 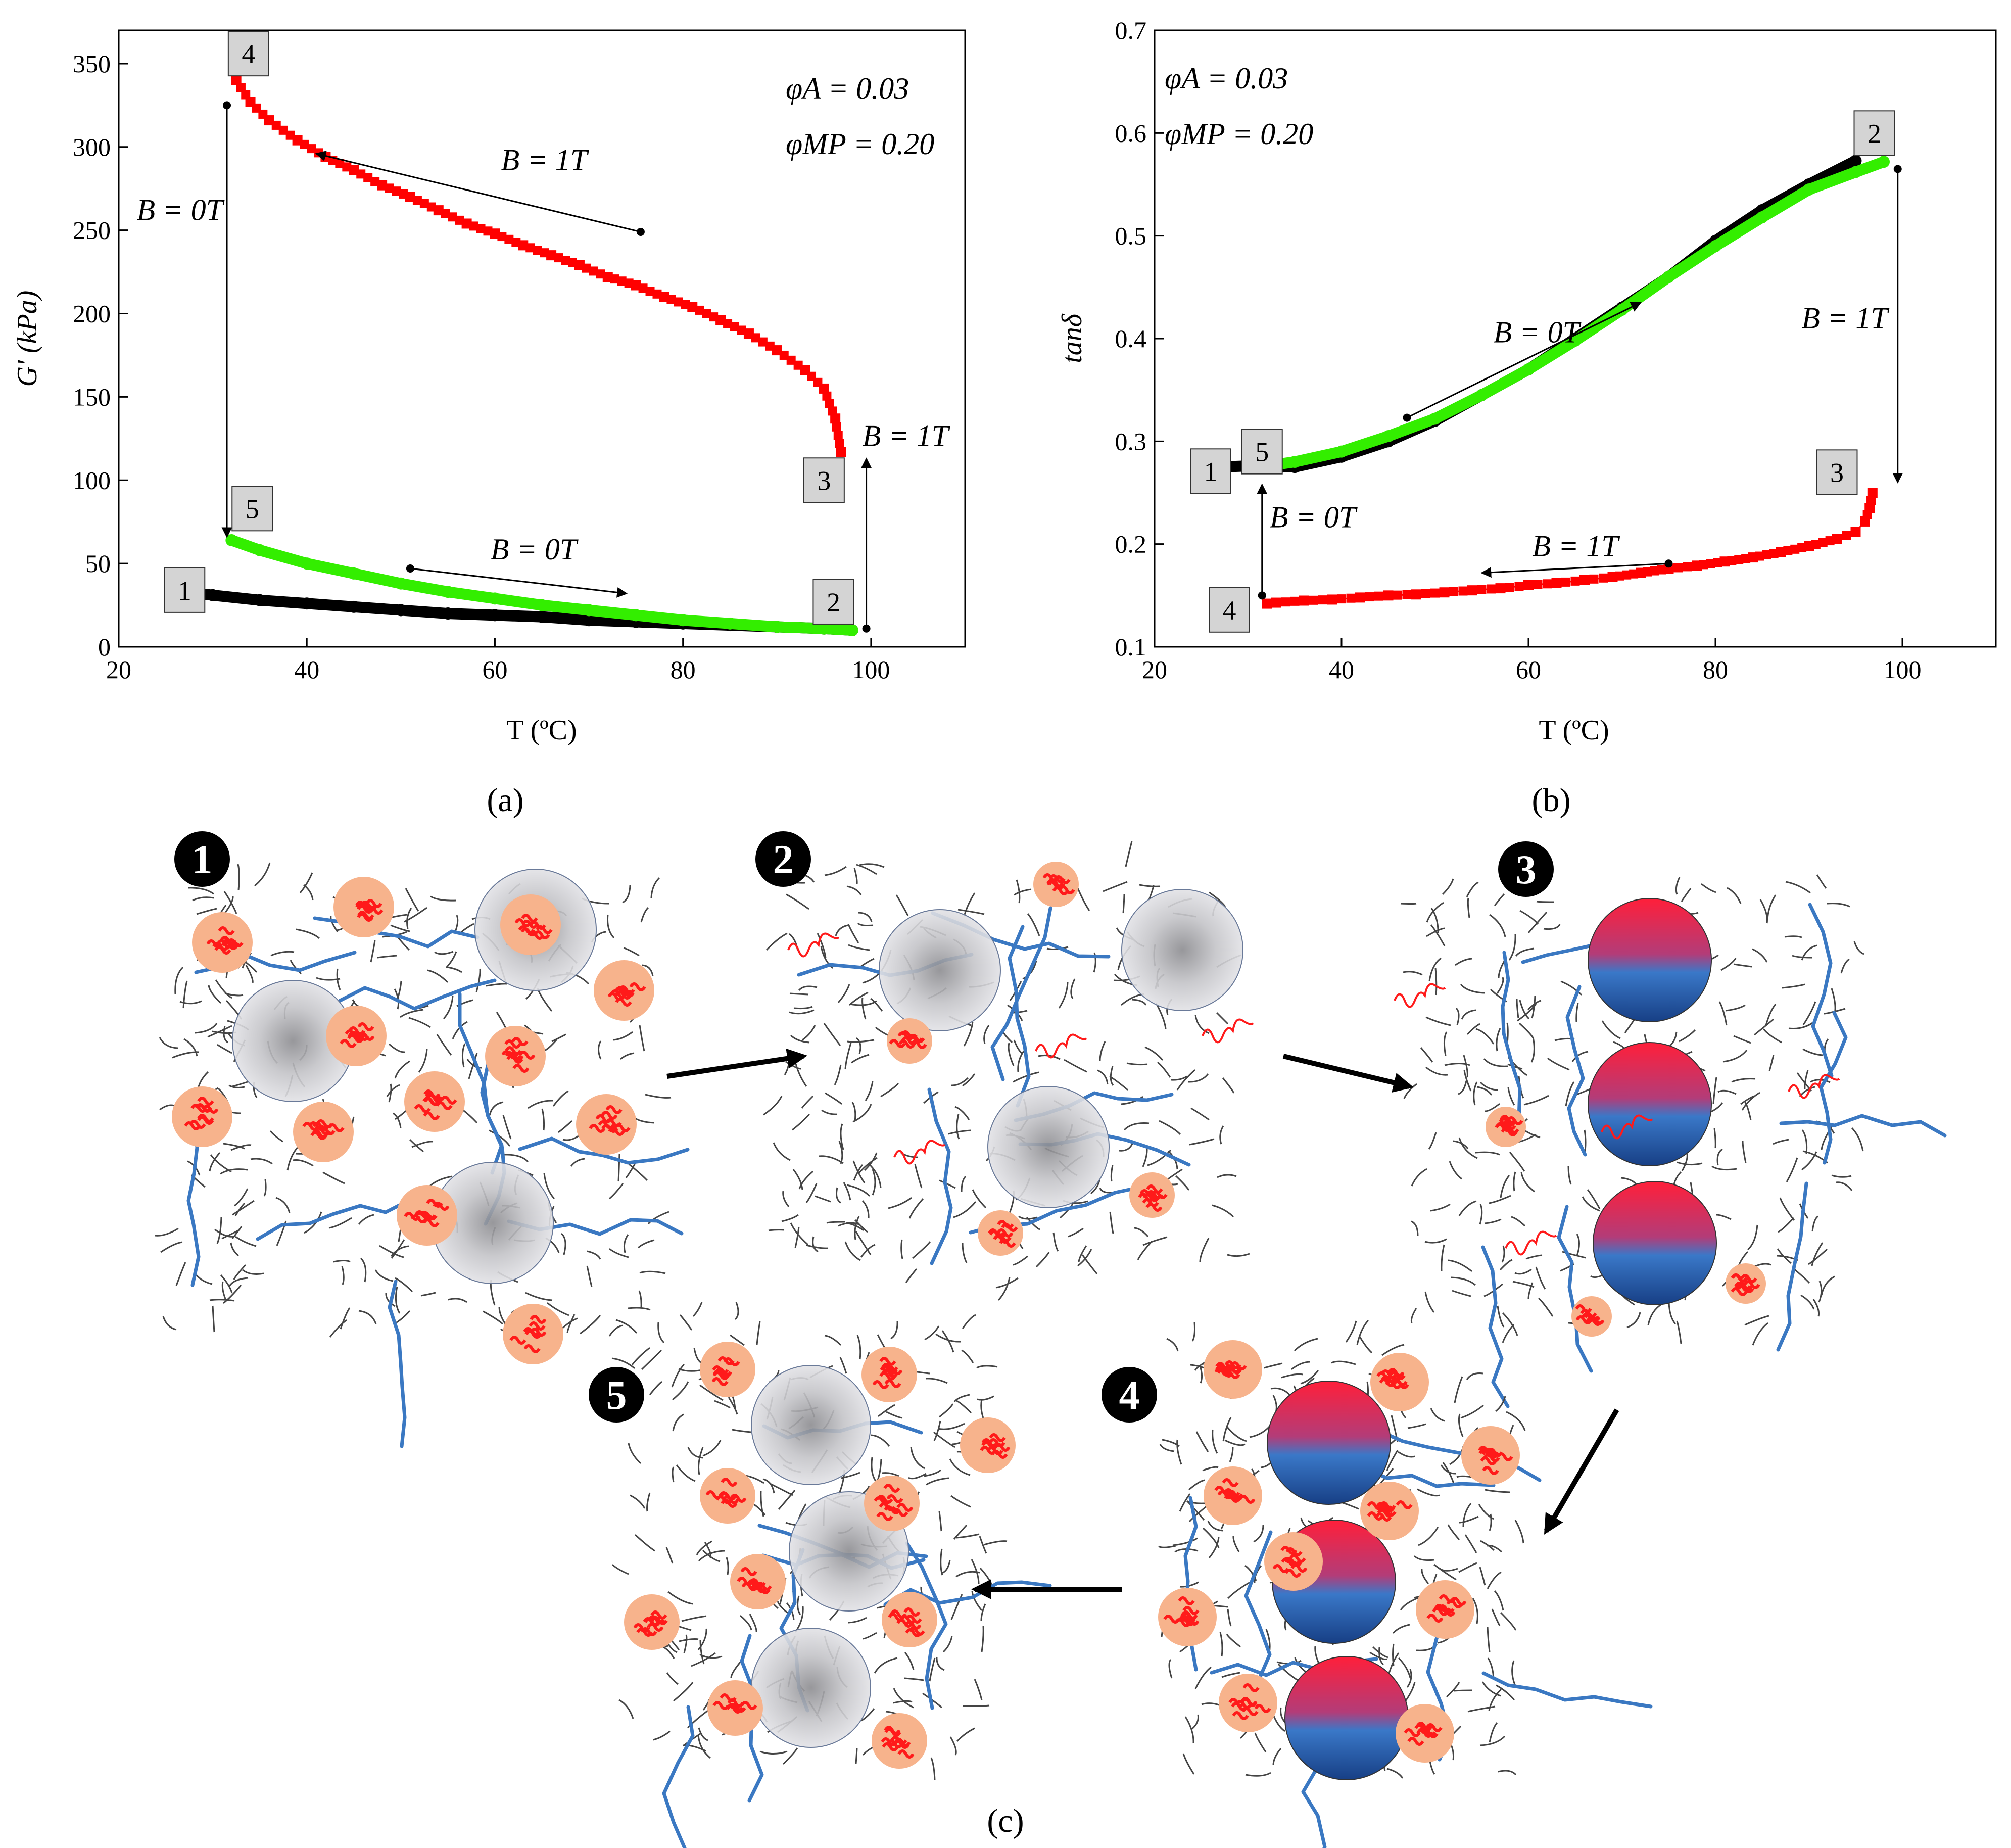 What do you see at coordinates (683, 669) in the screenshot?
I see `x-tick-label: 80` at bounding box center [683, 669].